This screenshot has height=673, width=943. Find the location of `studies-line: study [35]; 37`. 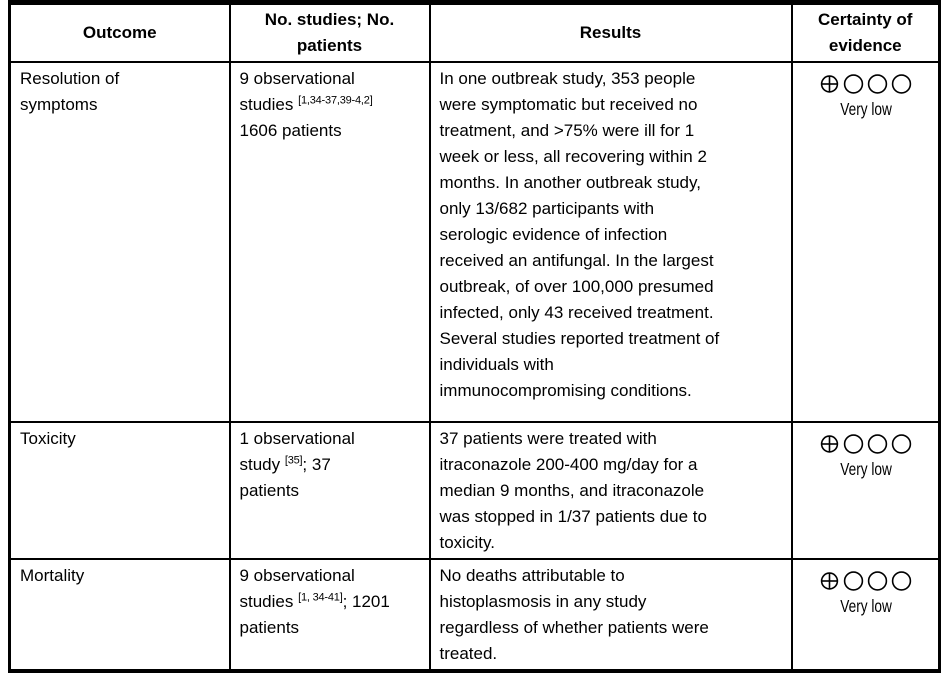

studies-line: study [35]; 37 is located at coordinates (330, 465).